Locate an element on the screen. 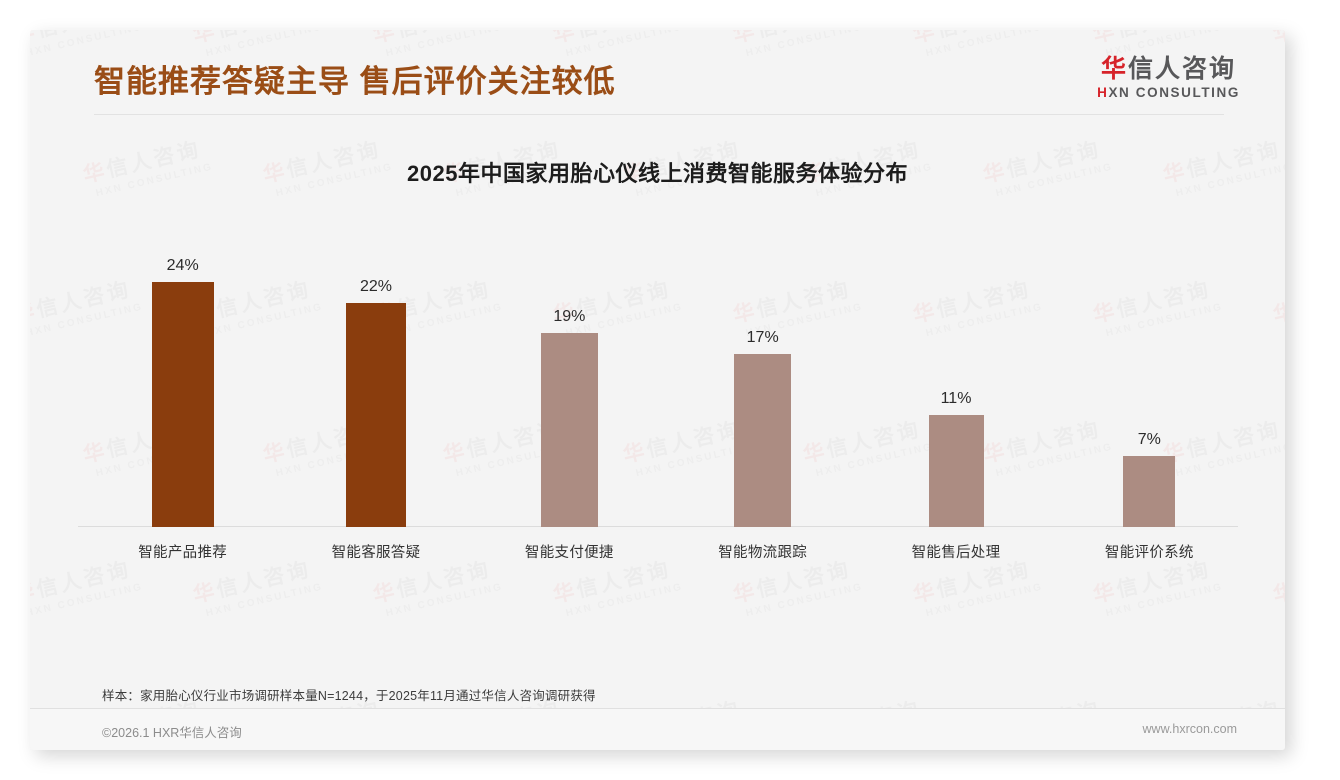 Image resolution: width=1340 pixels, height=780 pixels. bar-column: 19% 智能支付便捷 is located at coordinates (569, 434).